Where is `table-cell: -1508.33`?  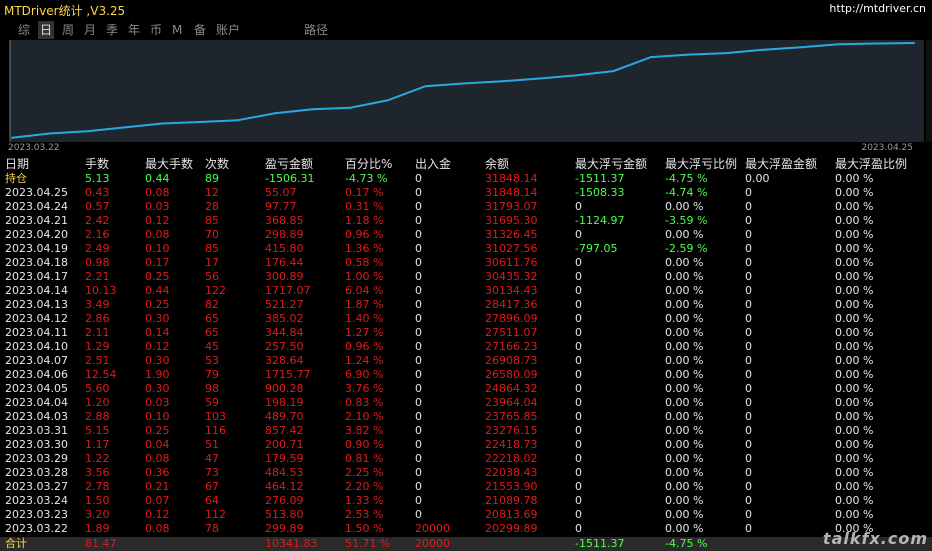 table-cell: -1508.33 is located at coordinates (600, 192).